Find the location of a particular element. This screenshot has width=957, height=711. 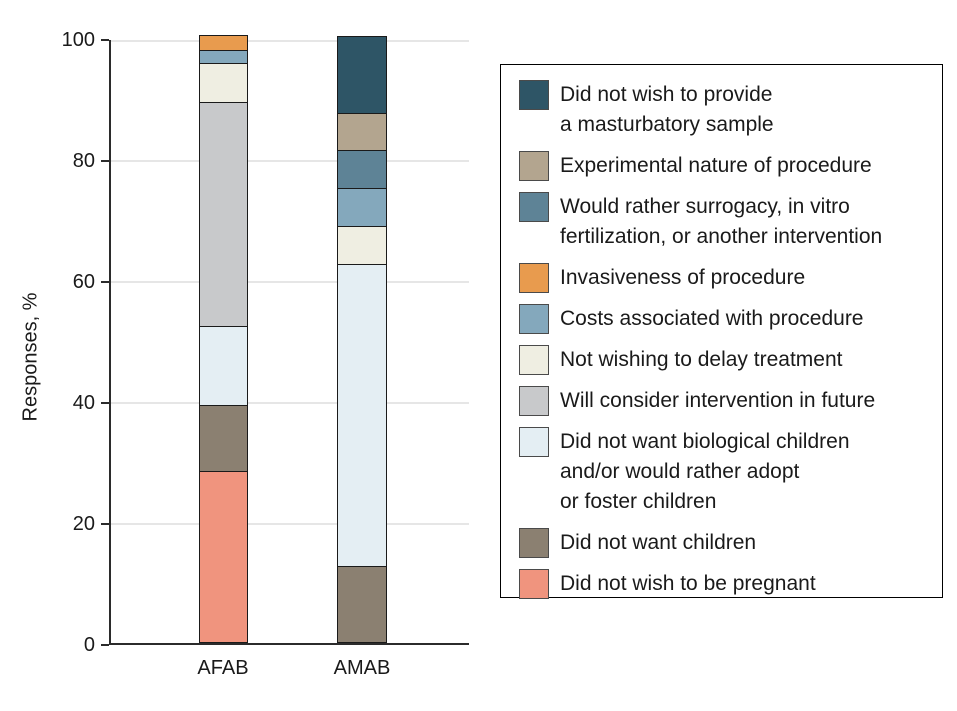

y-tick-label: 100 is located at coordinates (78, 40).